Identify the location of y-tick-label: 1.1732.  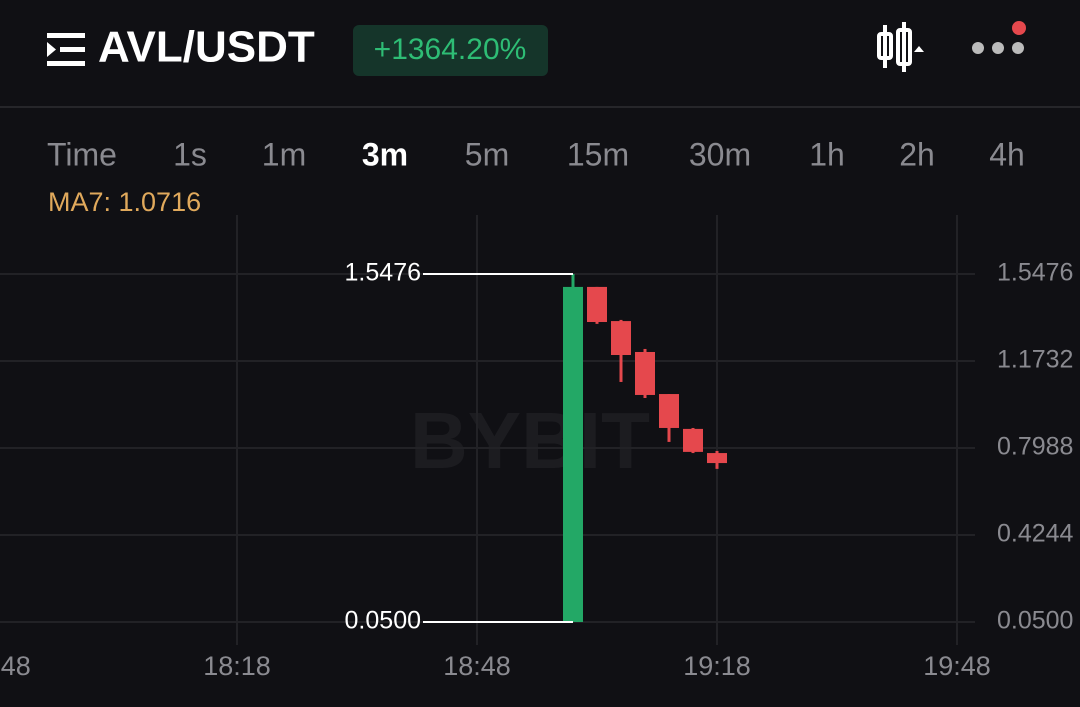
(1035, 360).